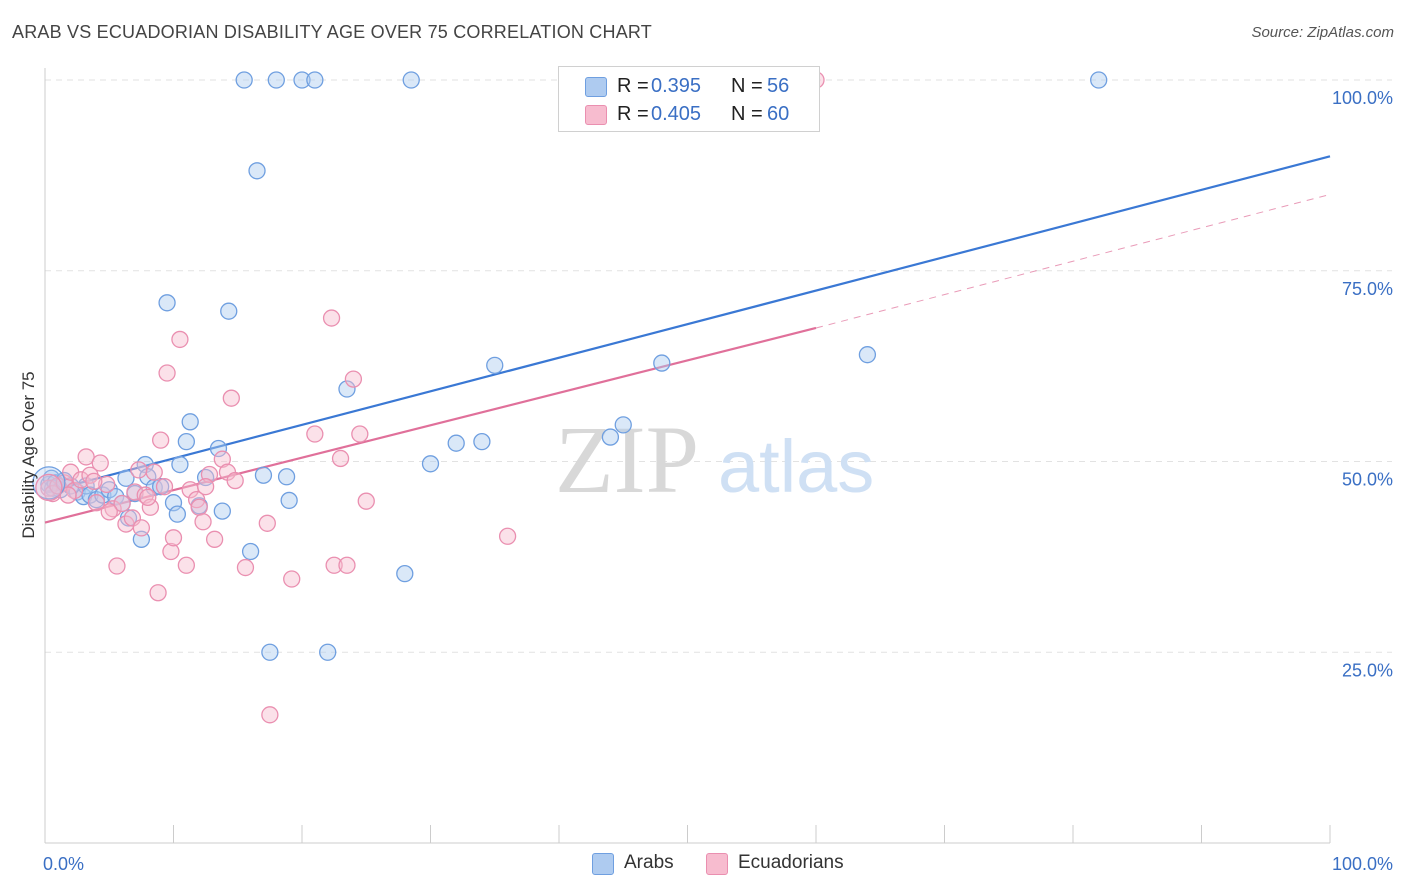 The image size is (1406, 892). I want to click on watermark: ZIP atlas, so click(714, 459).